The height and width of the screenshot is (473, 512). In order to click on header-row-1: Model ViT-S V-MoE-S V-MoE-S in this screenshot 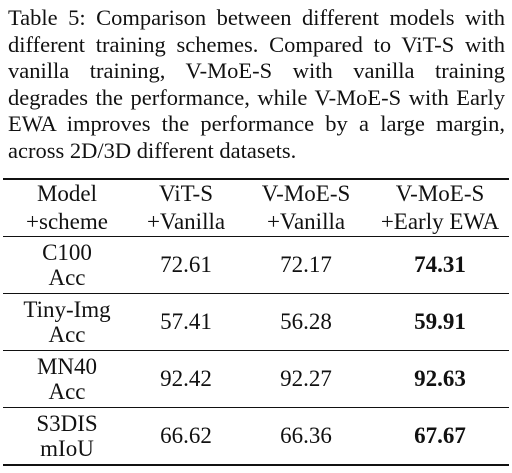, I will do `click(256, 193)`.